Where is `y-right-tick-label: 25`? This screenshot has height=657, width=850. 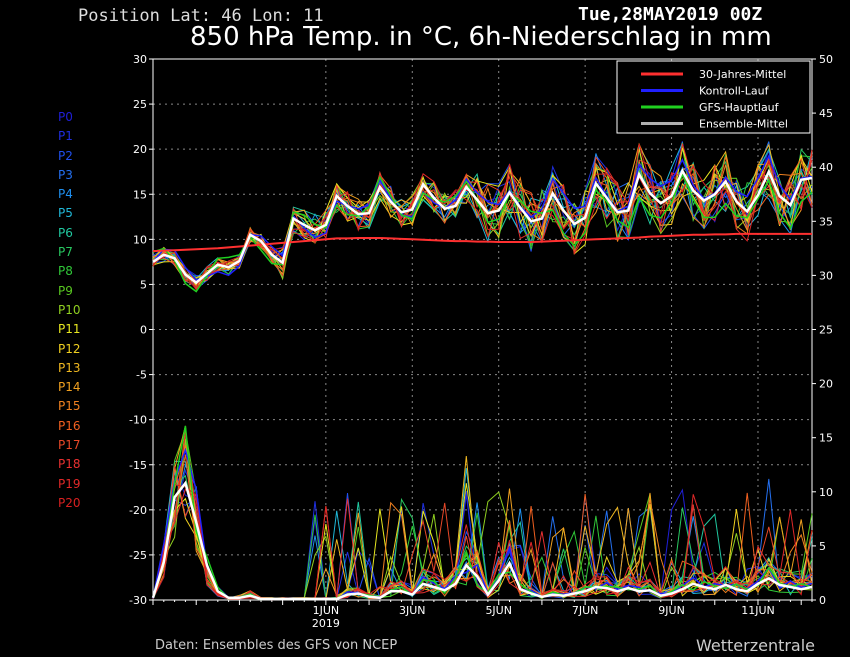
y-right-tick-label: 25 is located at coordinates (826, 330).